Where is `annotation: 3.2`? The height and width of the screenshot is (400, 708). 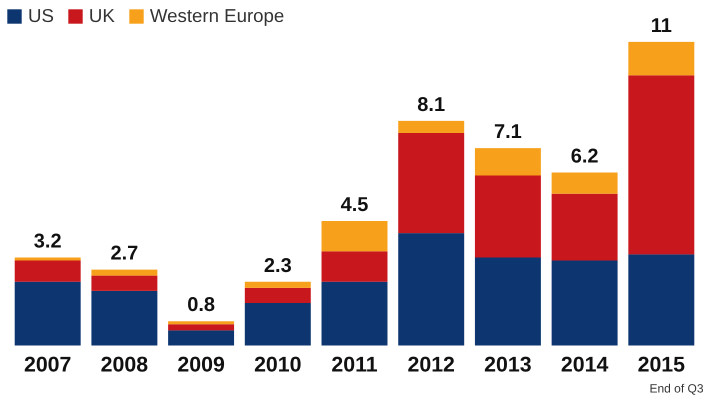
annotation: 3.2 is located at coordinates (48, 241).